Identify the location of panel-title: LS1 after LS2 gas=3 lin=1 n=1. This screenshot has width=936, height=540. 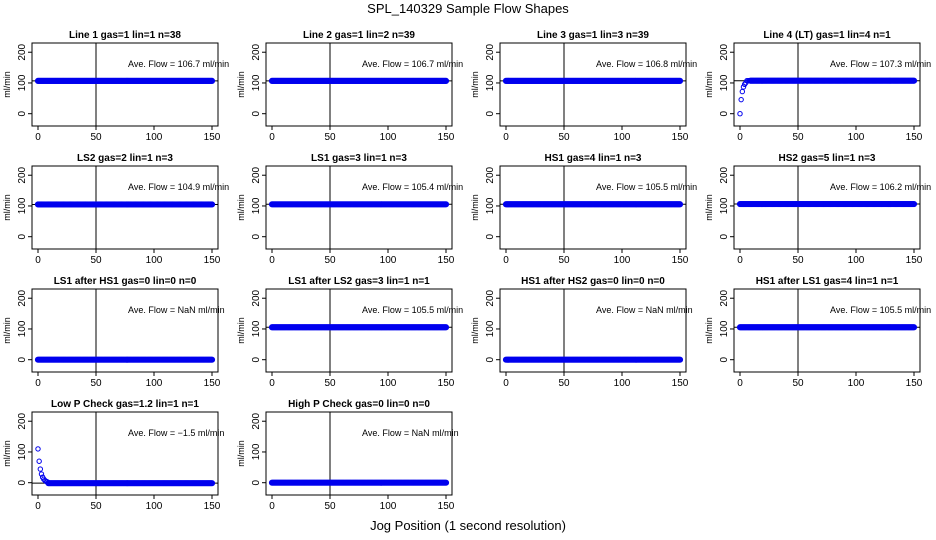
(359, 281).